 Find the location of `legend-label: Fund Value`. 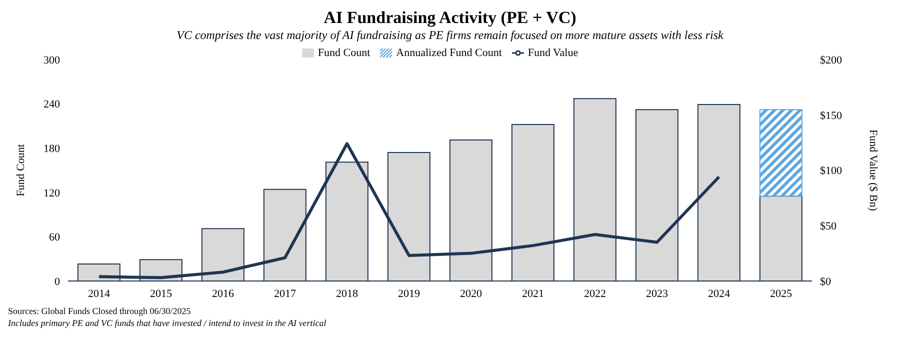

legend-label: Fund Value is located at coordinates (553, 53).